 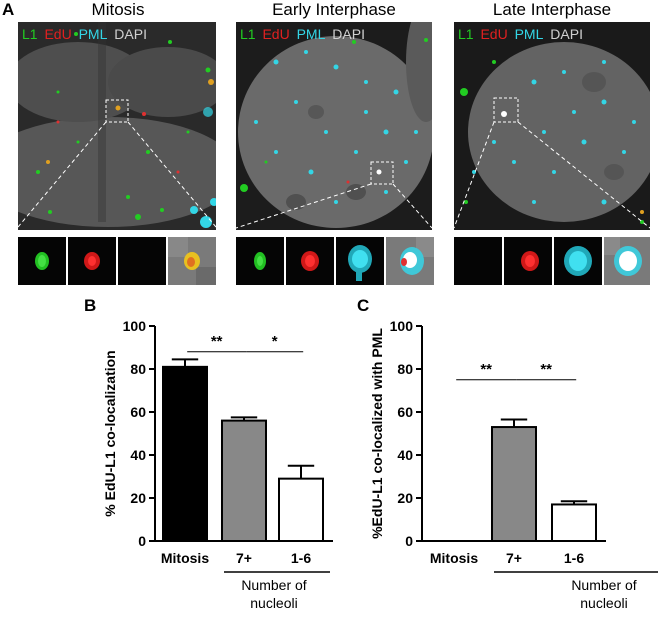 What do you see at coordinates (260, 261) in the screenshot?
I see `inset-early-l1` at bounding box center [260, 261].